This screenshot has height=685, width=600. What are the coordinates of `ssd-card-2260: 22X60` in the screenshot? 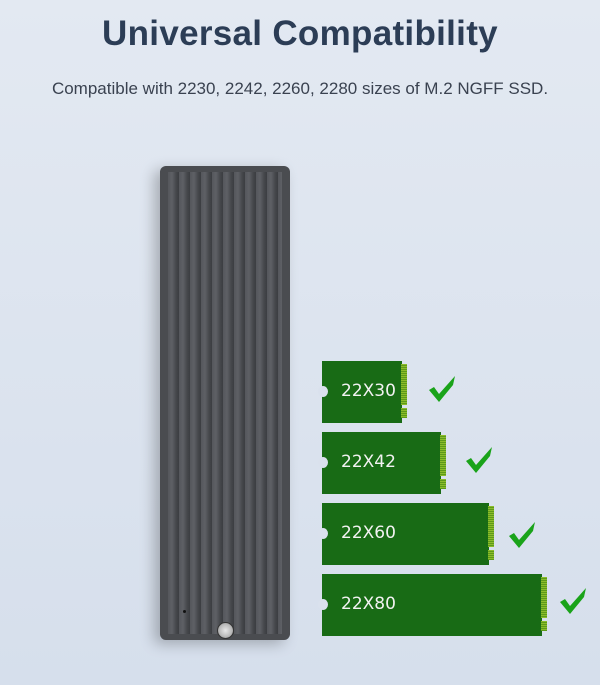 It's located at (406, 534).